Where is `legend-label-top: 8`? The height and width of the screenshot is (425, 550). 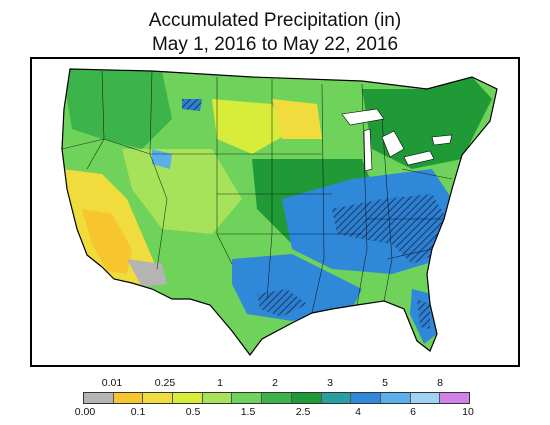 legend-label-top: 8 is located at coordinates (440, 383).